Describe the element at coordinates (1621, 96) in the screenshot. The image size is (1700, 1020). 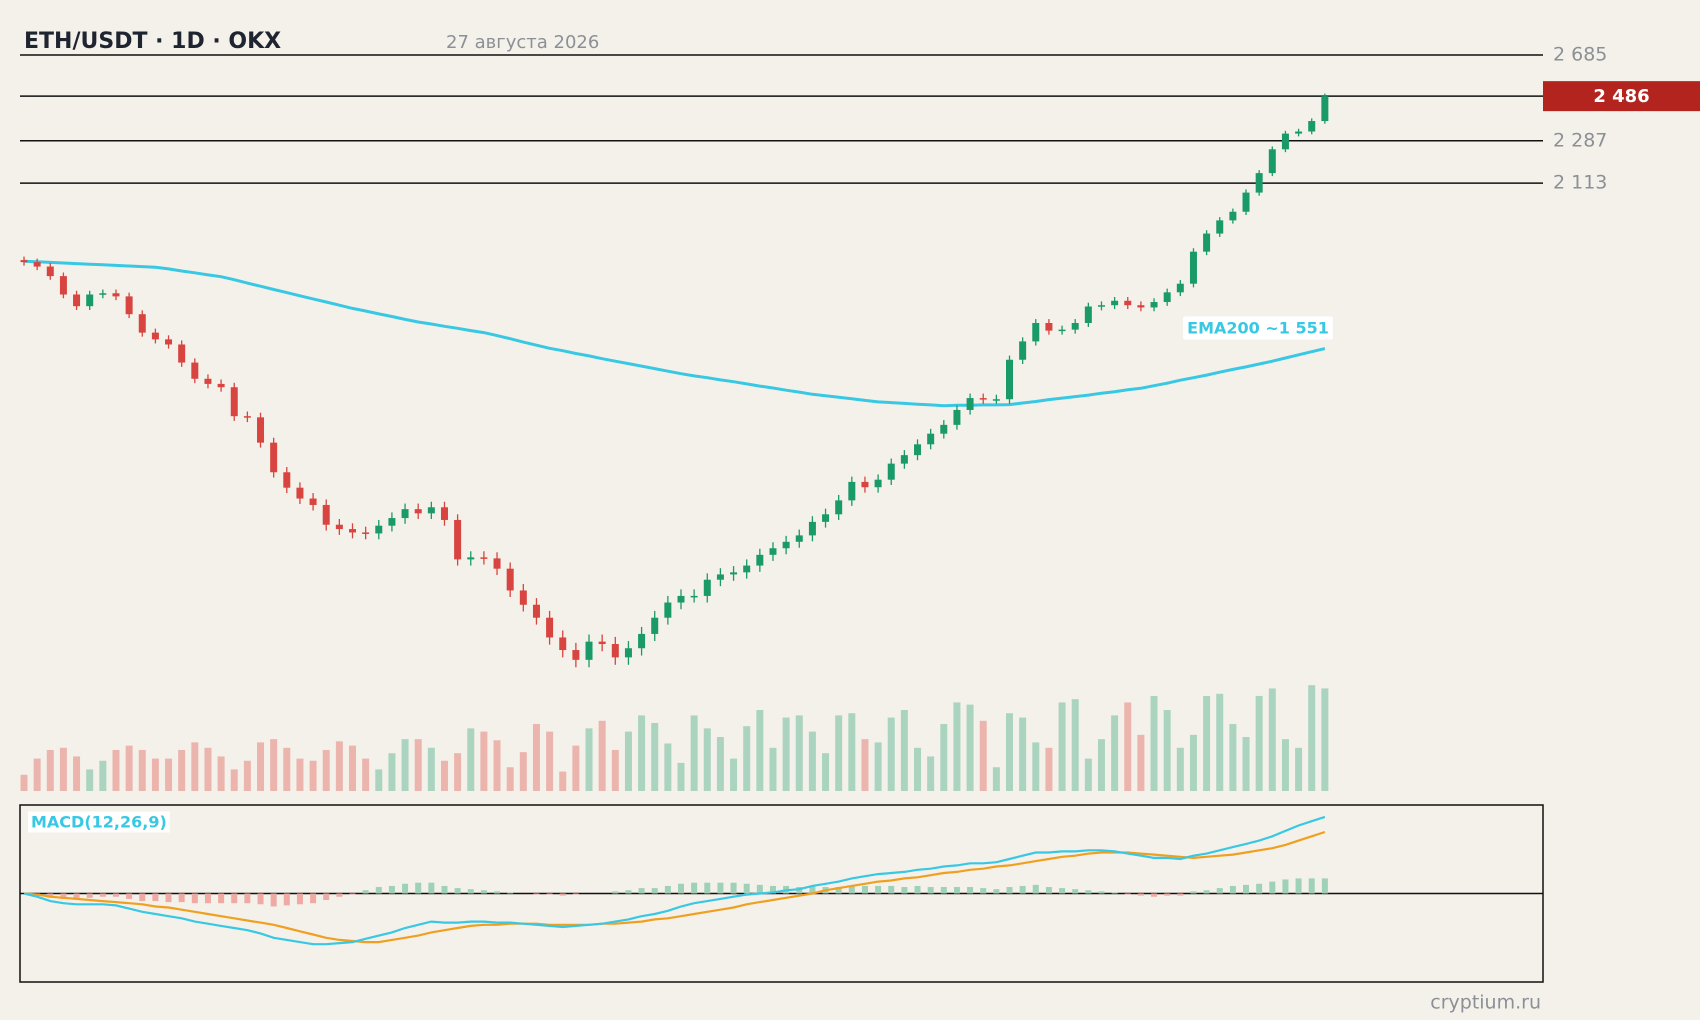
I see `last-price-label: 2 486` at that location.